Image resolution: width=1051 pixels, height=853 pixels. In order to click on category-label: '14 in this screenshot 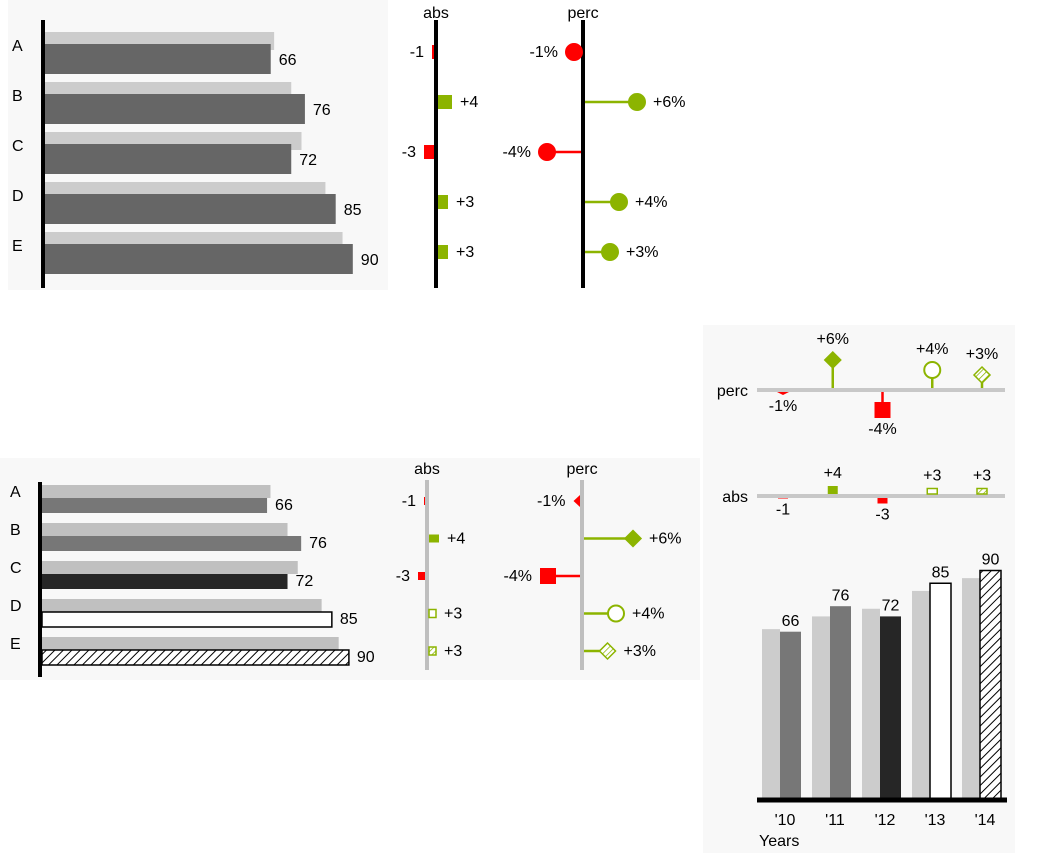, I will do `click(985, 820)`.